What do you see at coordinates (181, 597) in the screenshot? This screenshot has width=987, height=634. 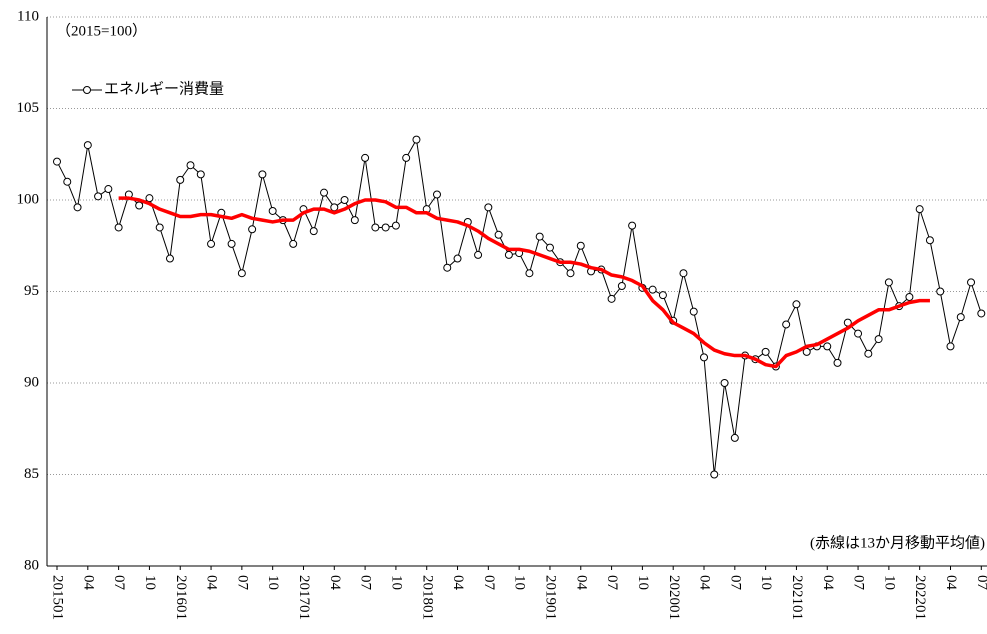 I see `x-tick-label: 201601` at bounding box center [181, 597].